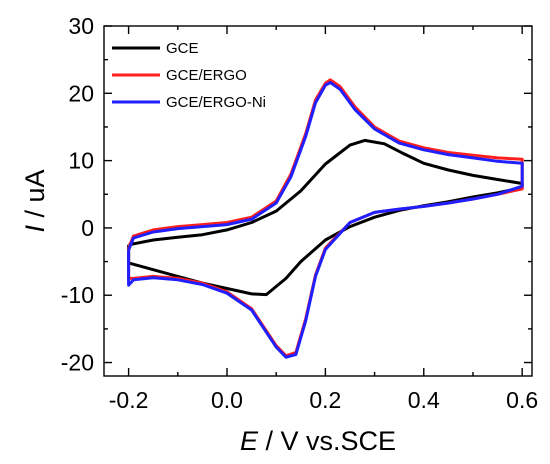 Image resolution: width=550 pixels, height=464 pixels. What do you see at coordinates (35, 197) in the screenshot?
I see `y-axis-unit: / uA` at bounding box center [35, 197].